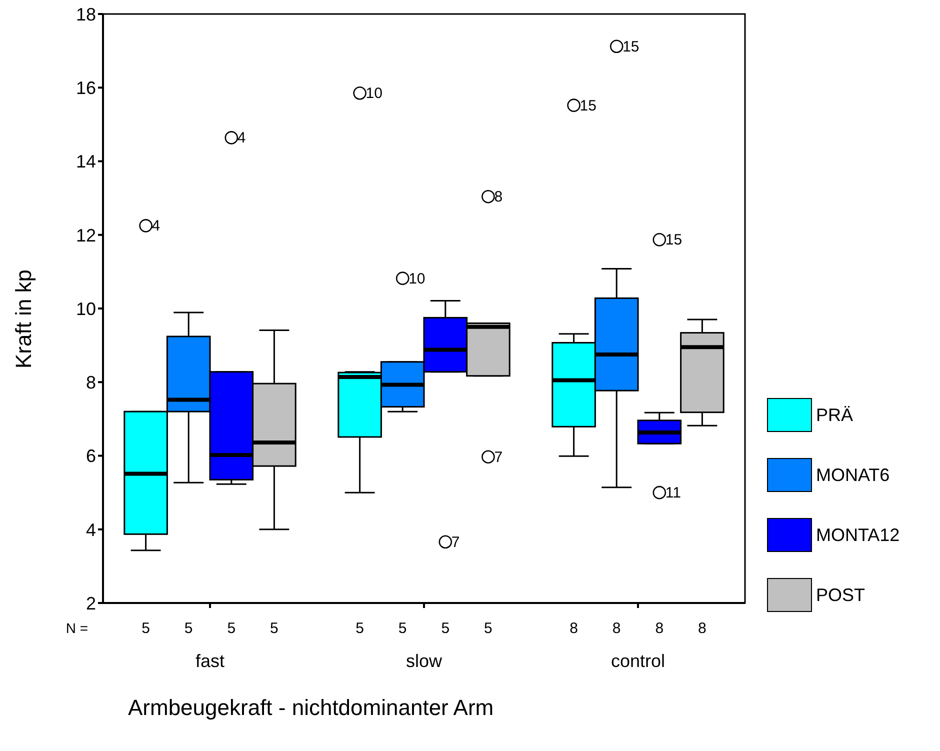  I want to click on y-tick-label: 18, so click(86, 14).